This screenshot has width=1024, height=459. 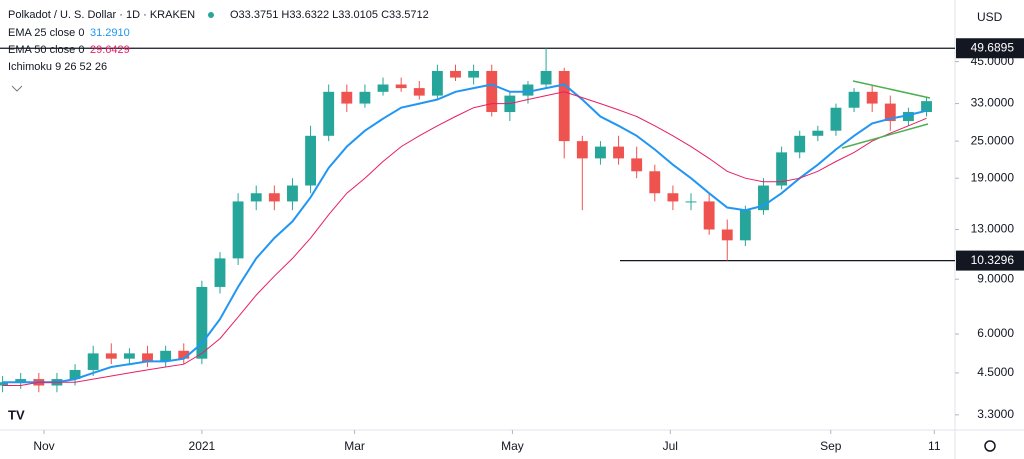 What do you see at coordinates (993, 140) in the screenshot?
I see `y-tick-label: 25.0000` at bounding box center [993, 140].